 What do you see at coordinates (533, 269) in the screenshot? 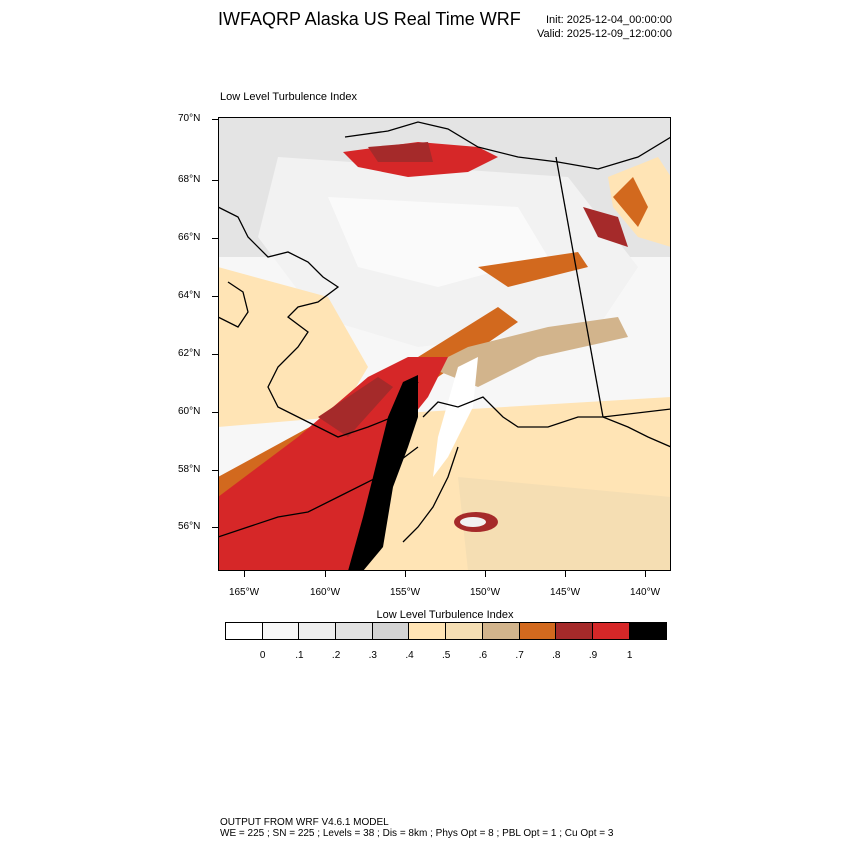
I see `northeast-orange-band` at bounding box center [533, 269].